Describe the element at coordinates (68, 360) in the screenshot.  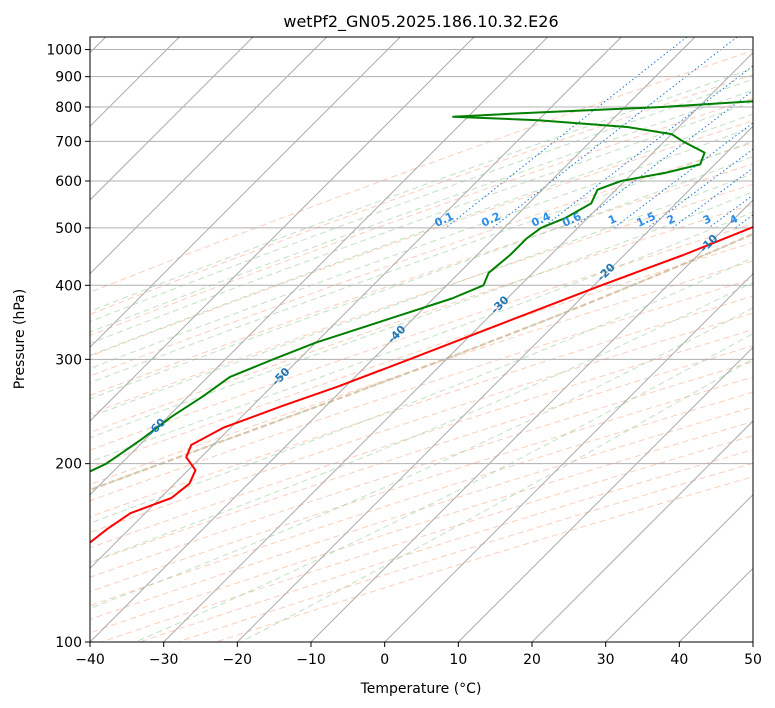
I see `y-tick-label: 300` at that location.